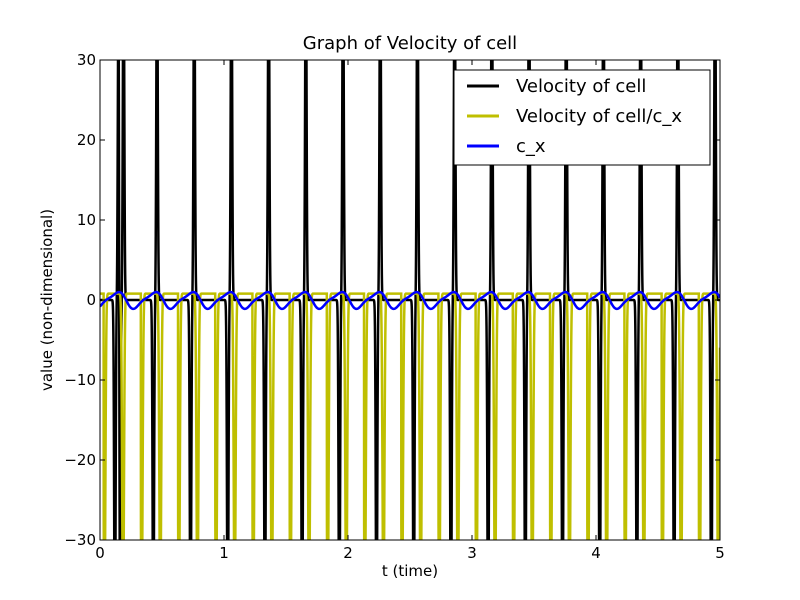 The height and width of the screenshot is (600, 800). What do you see at coordinates (86, 140) in the screenshot?
I see `y-tick-label: 20` at bounding box center [86, 140].